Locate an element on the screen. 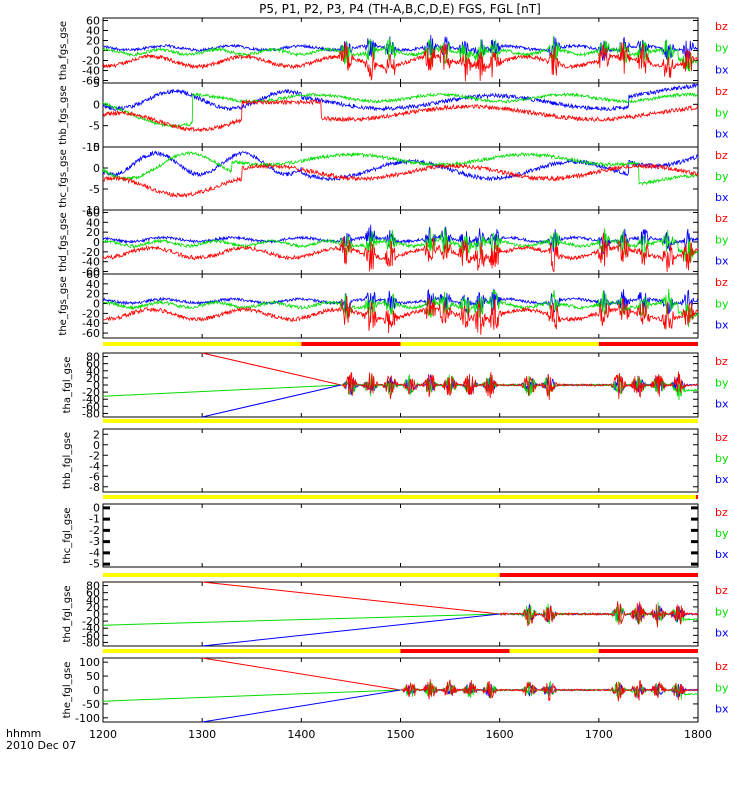  y-tick-label: -3 is located at coordinates (94, 541).